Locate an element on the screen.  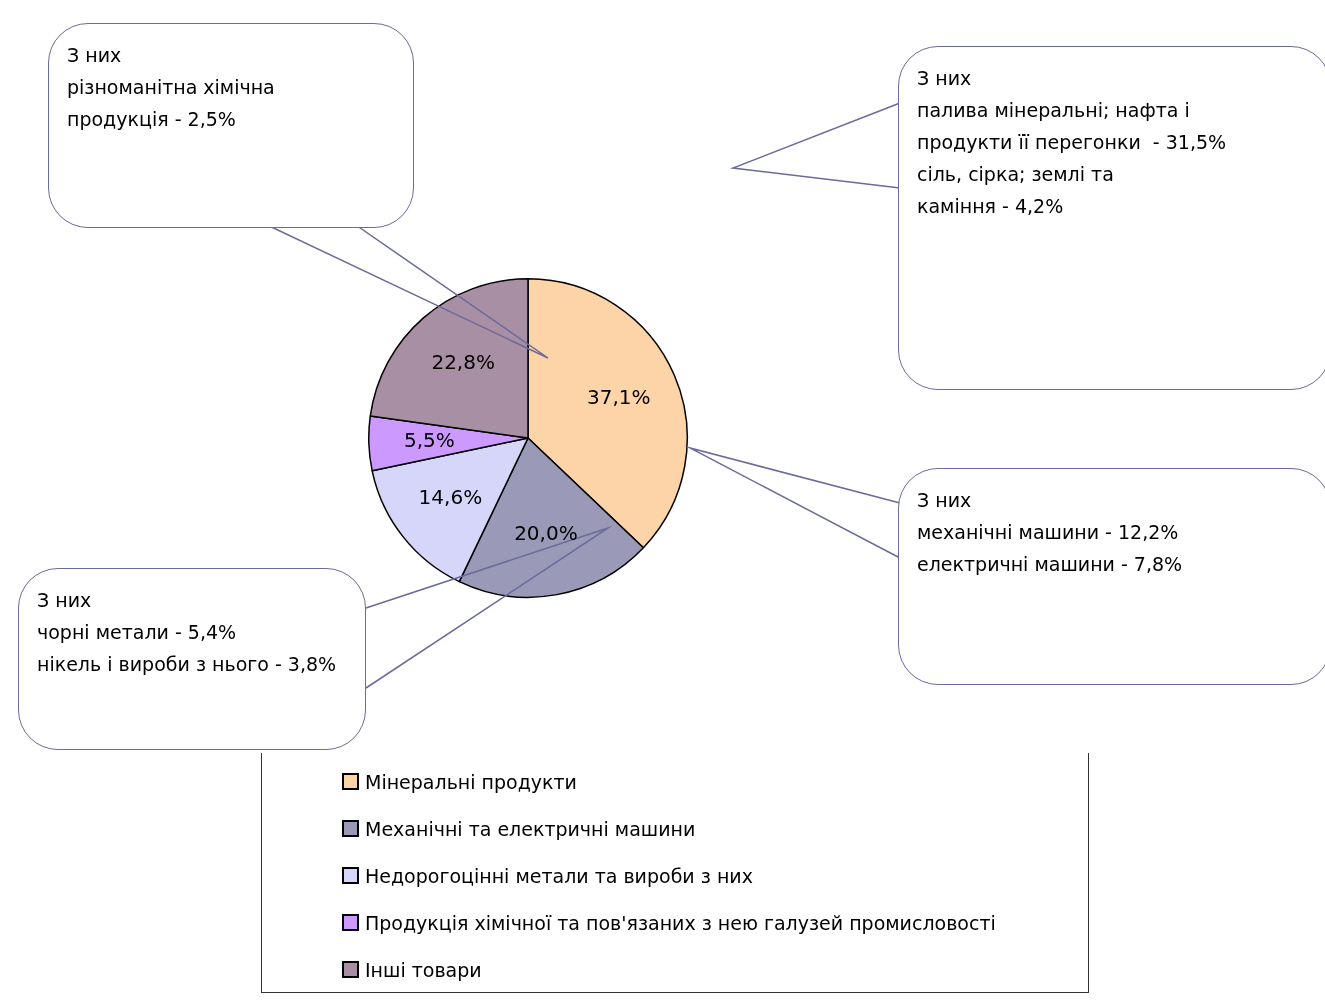
legend-label: Продукція хімічної та пов'язаних з нею галузей промисловості is located at coordinates (680, 922).